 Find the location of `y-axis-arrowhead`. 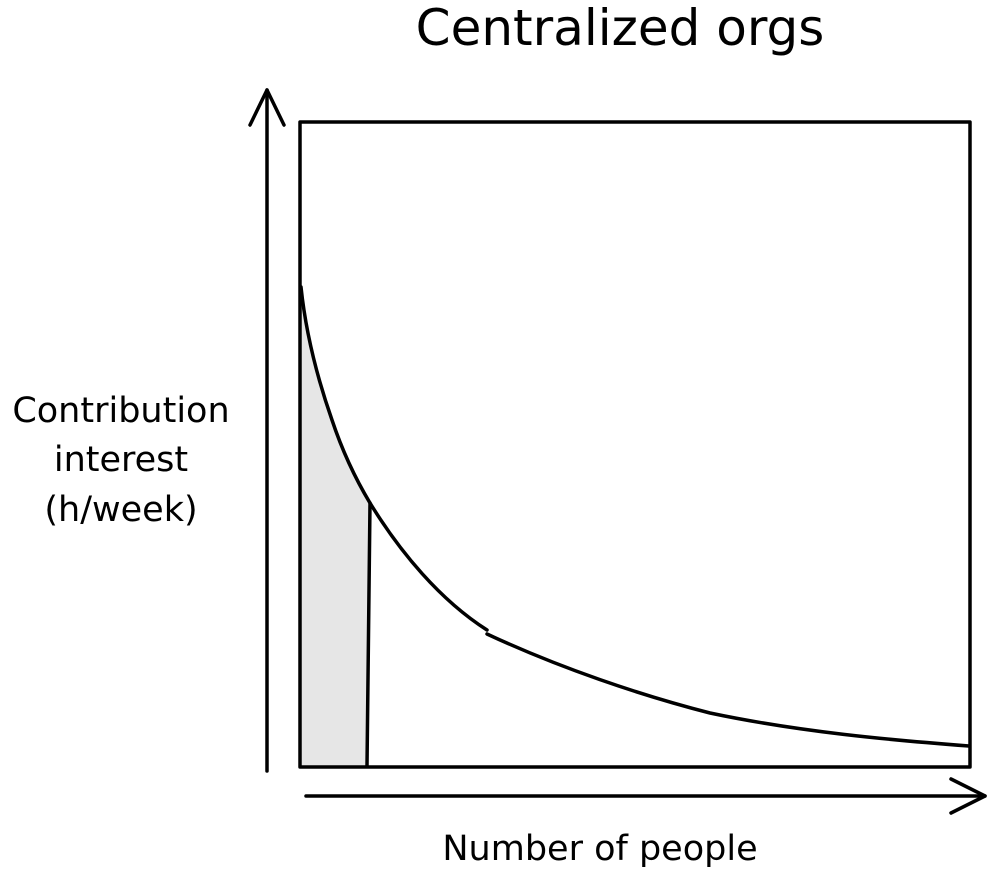

y-axis-arrowhead is located at coordinates (267, 107).